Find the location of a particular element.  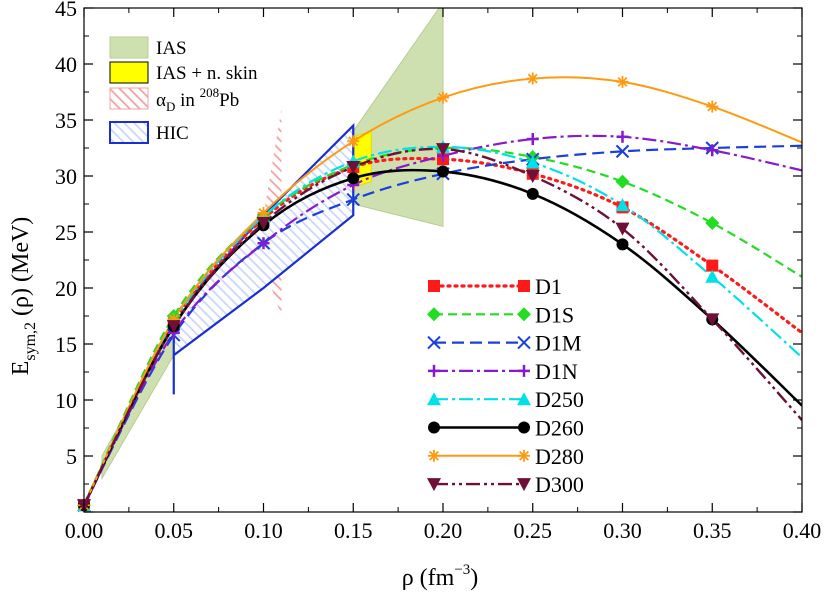

band-legend-label-hic: HIC is located at coordinates (172, 133).